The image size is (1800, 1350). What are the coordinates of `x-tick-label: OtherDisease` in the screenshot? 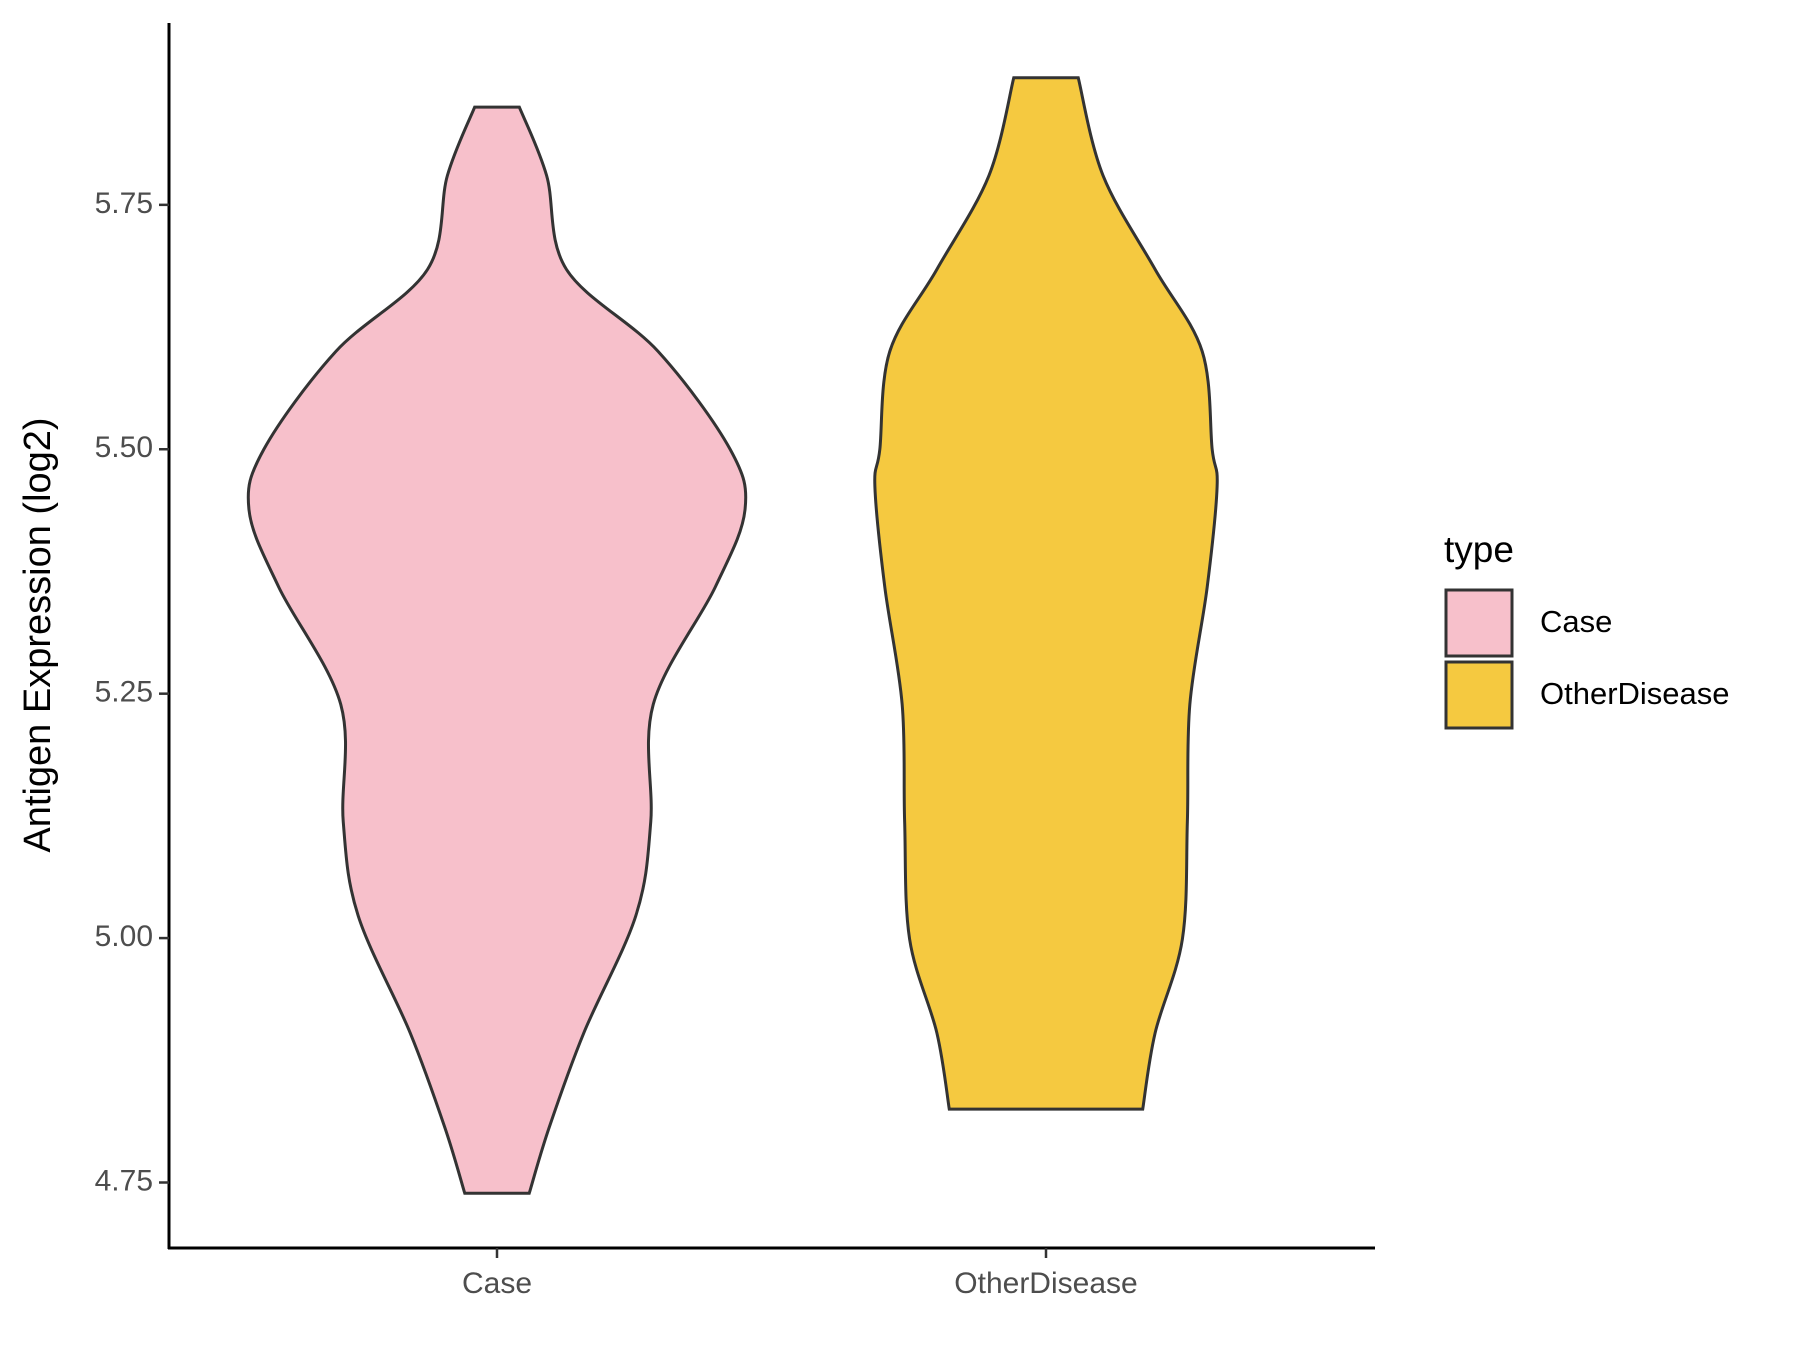 It's located at (1045, 1283).